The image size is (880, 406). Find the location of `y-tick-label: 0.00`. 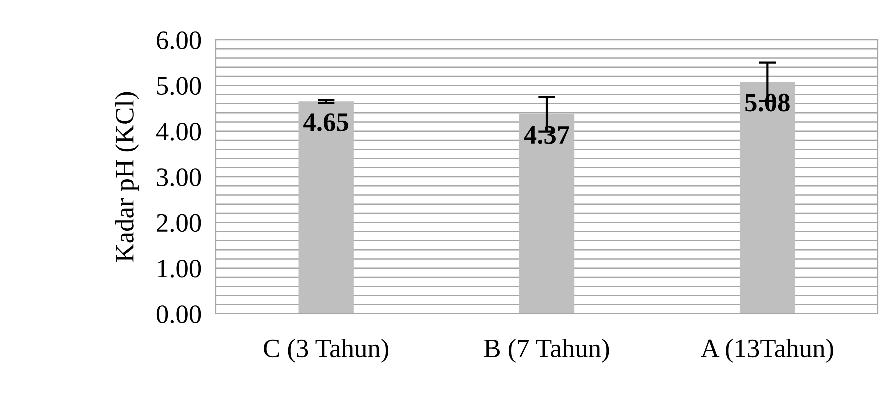

y-tick-label: 0.00 is located at coordinates (179, 315).